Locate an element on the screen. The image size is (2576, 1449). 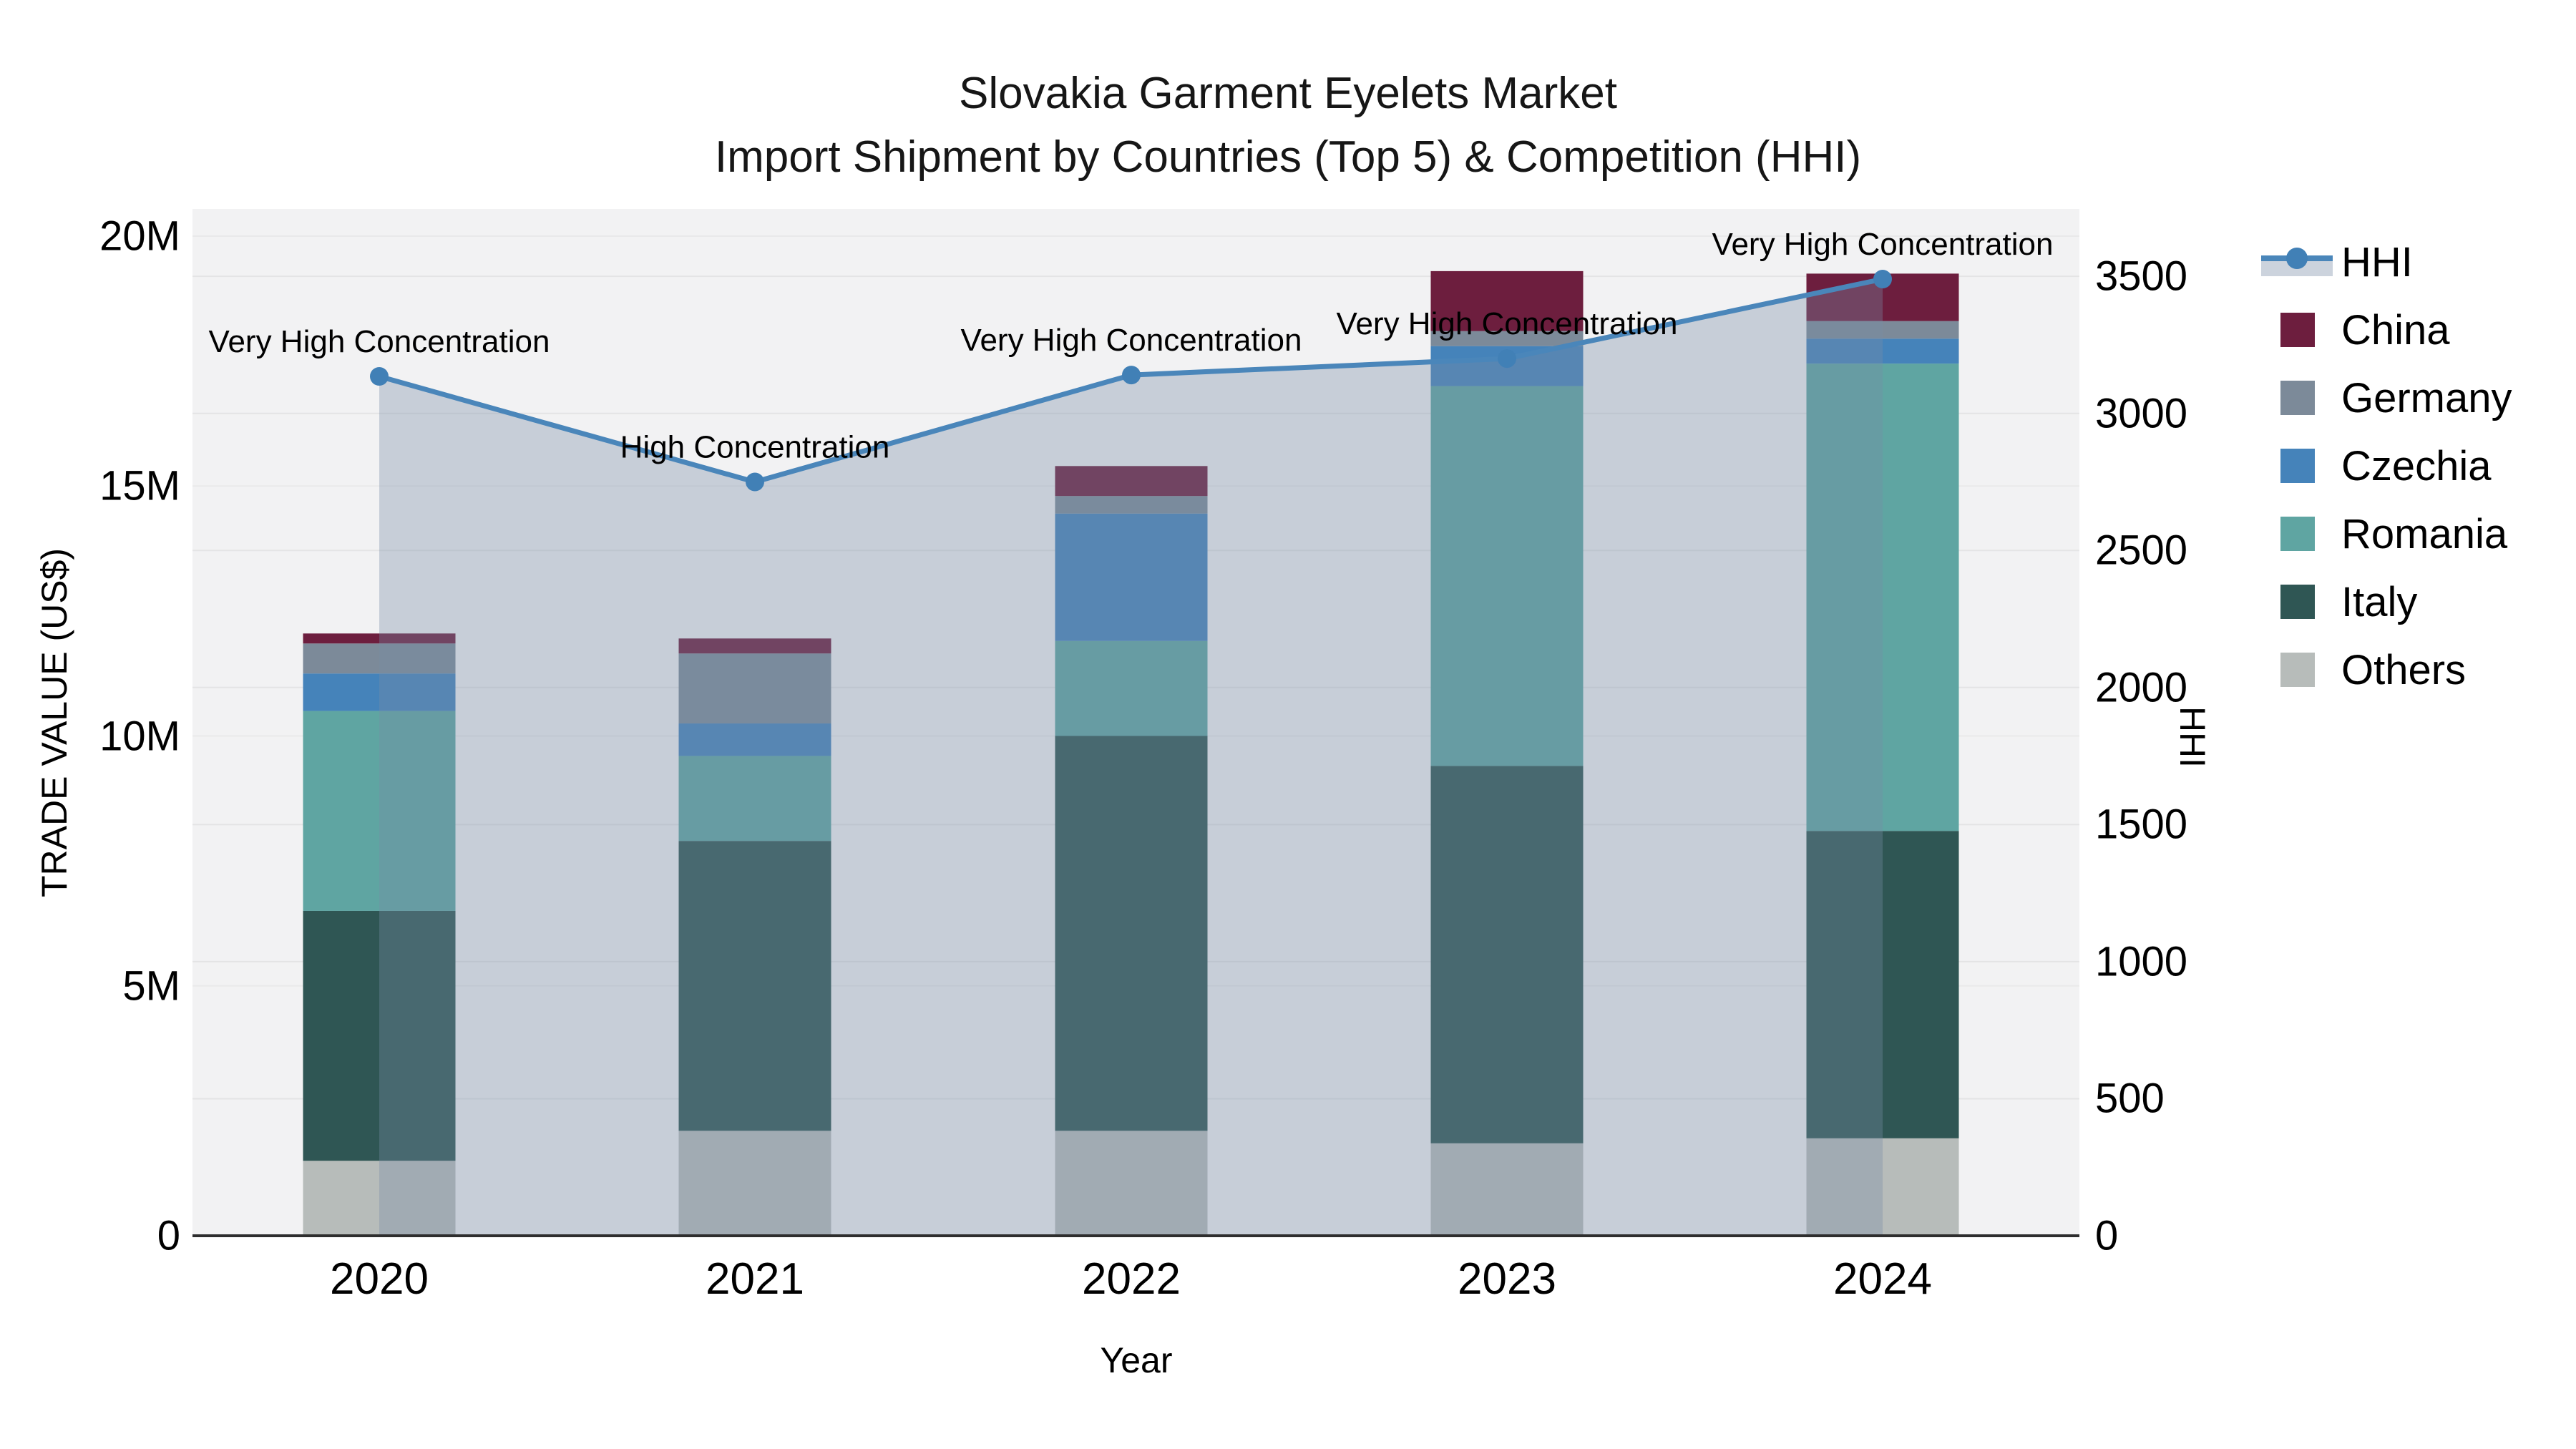
y-right-tick-2500: 2500 is located at coordinates (2141, 550).